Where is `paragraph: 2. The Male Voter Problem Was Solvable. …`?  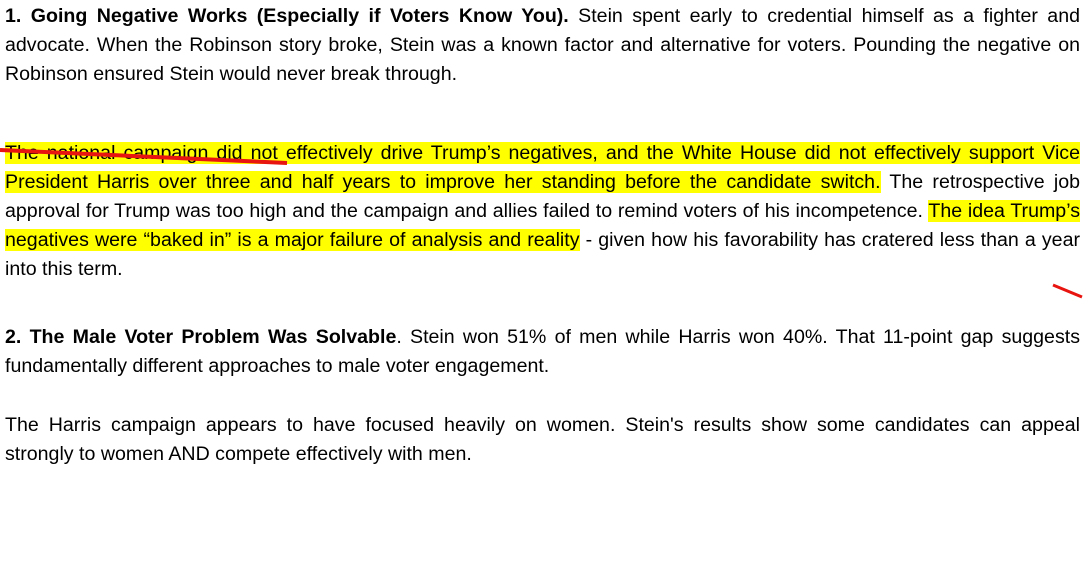 paragraph: 2. The Male Voter Problem Was Solvable. … is located at coordinates (542, 352).